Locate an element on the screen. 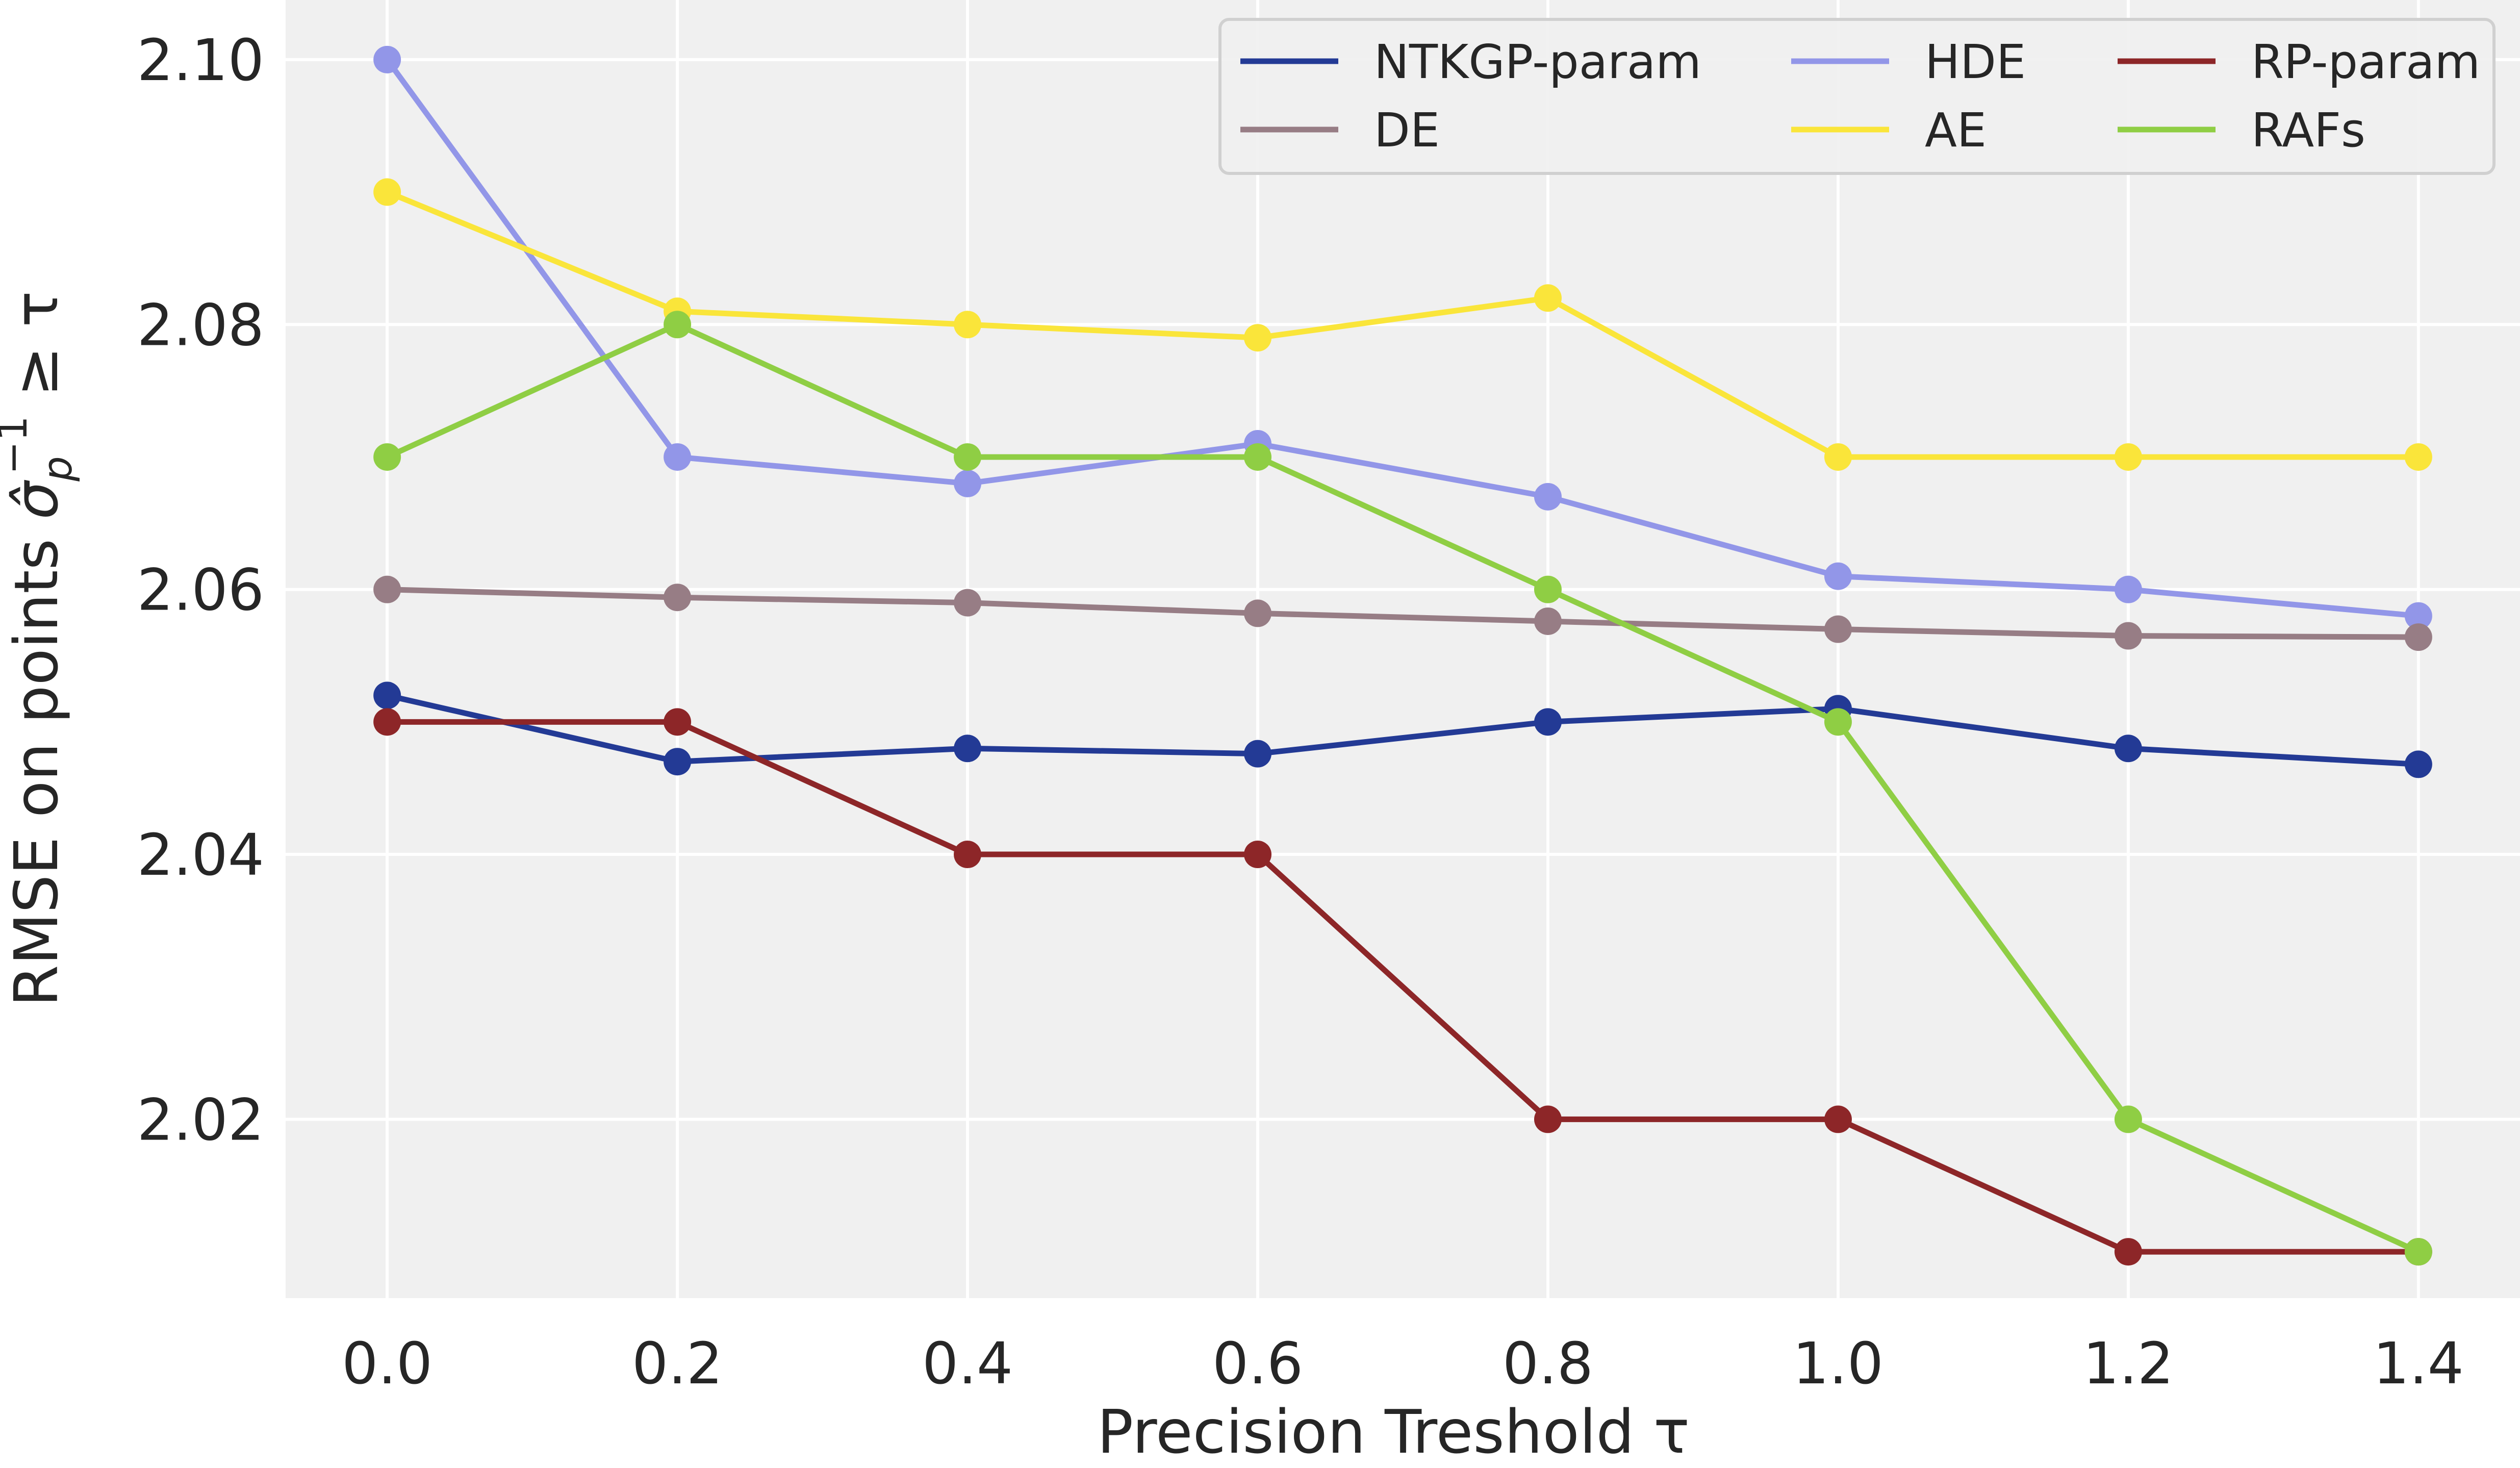 This screenshot has height=1468, width=2520. series-de is located at coordinates (1403, 613).